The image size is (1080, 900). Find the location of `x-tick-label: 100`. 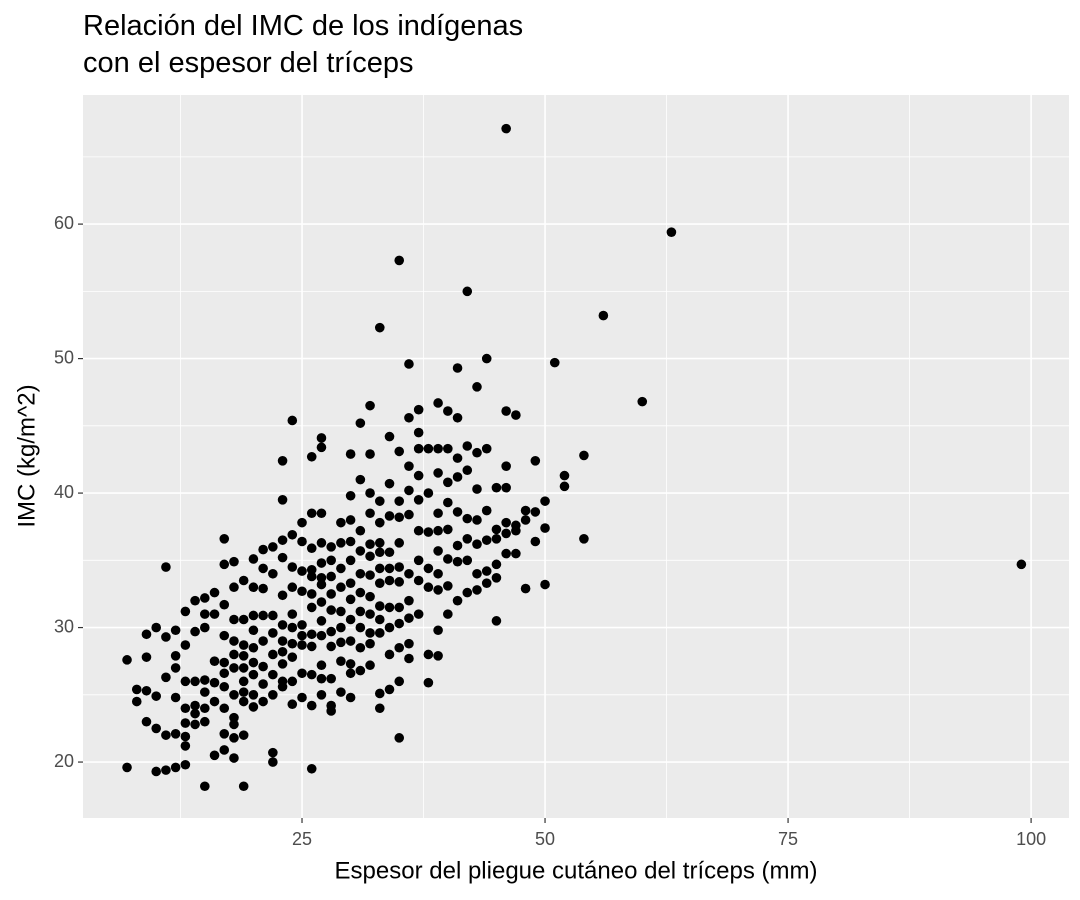

x-tick-label: 100 is located at coordinates (1031, 839).